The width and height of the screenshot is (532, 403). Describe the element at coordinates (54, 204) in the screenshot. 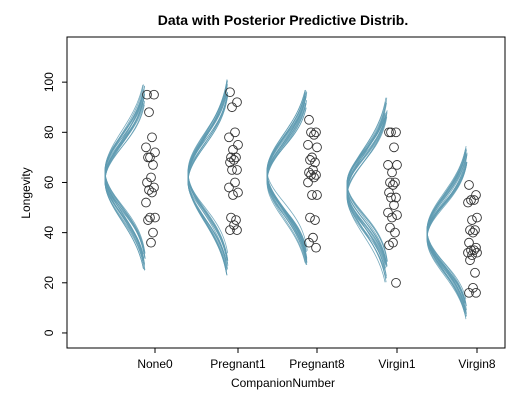

I see `y-axis: 0 20 40 60 80 100` at that location.